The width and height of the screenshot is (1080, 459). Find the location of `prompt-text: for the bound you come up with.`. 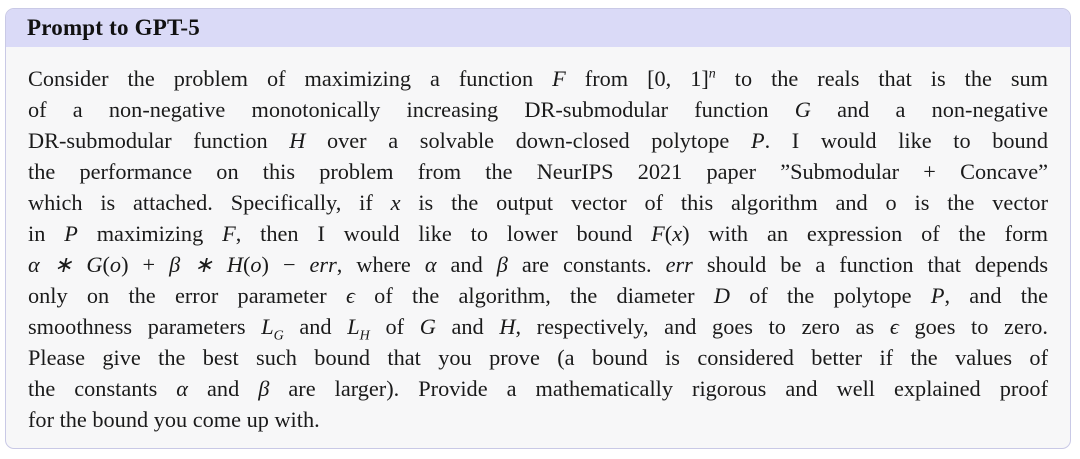

prompt-text: for the bound you come up with. is located at coordinates (174, 419).